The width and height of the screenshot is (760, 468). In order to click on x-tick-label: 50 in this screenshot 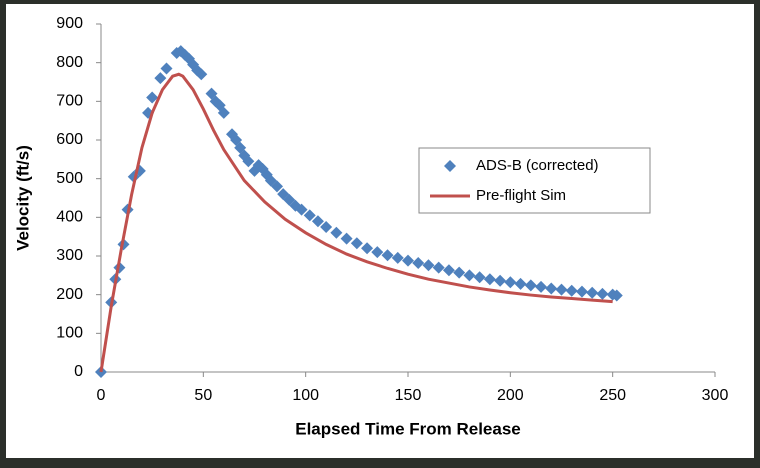, I will do `click(203, 395)`.